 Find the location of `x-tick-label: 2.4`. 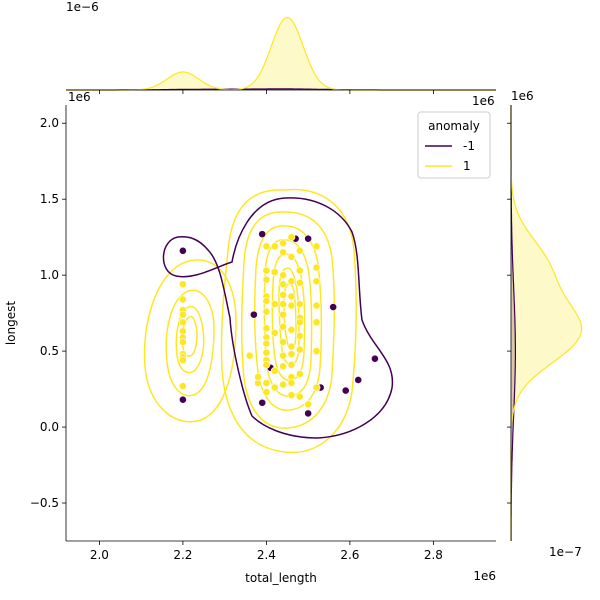

x-tick-label: 2.4 is located at coordinates (266, 555).